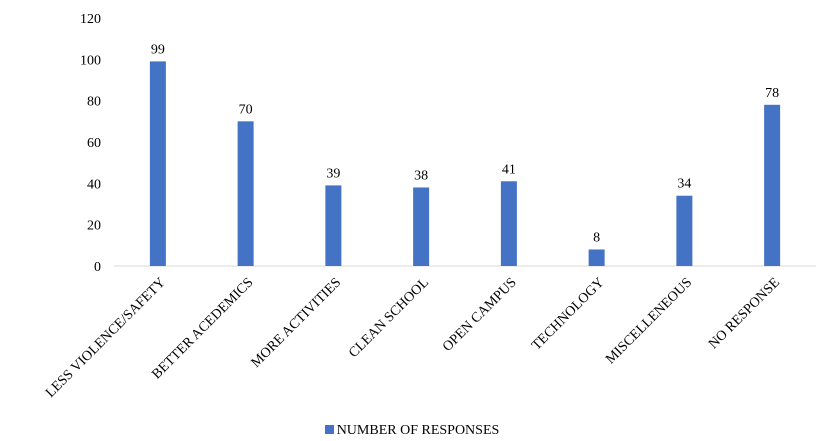 The width and height of the screenshot is (824, 441). I want to click on legend: NUMBER OF RESPONSES, so click(412, 431).